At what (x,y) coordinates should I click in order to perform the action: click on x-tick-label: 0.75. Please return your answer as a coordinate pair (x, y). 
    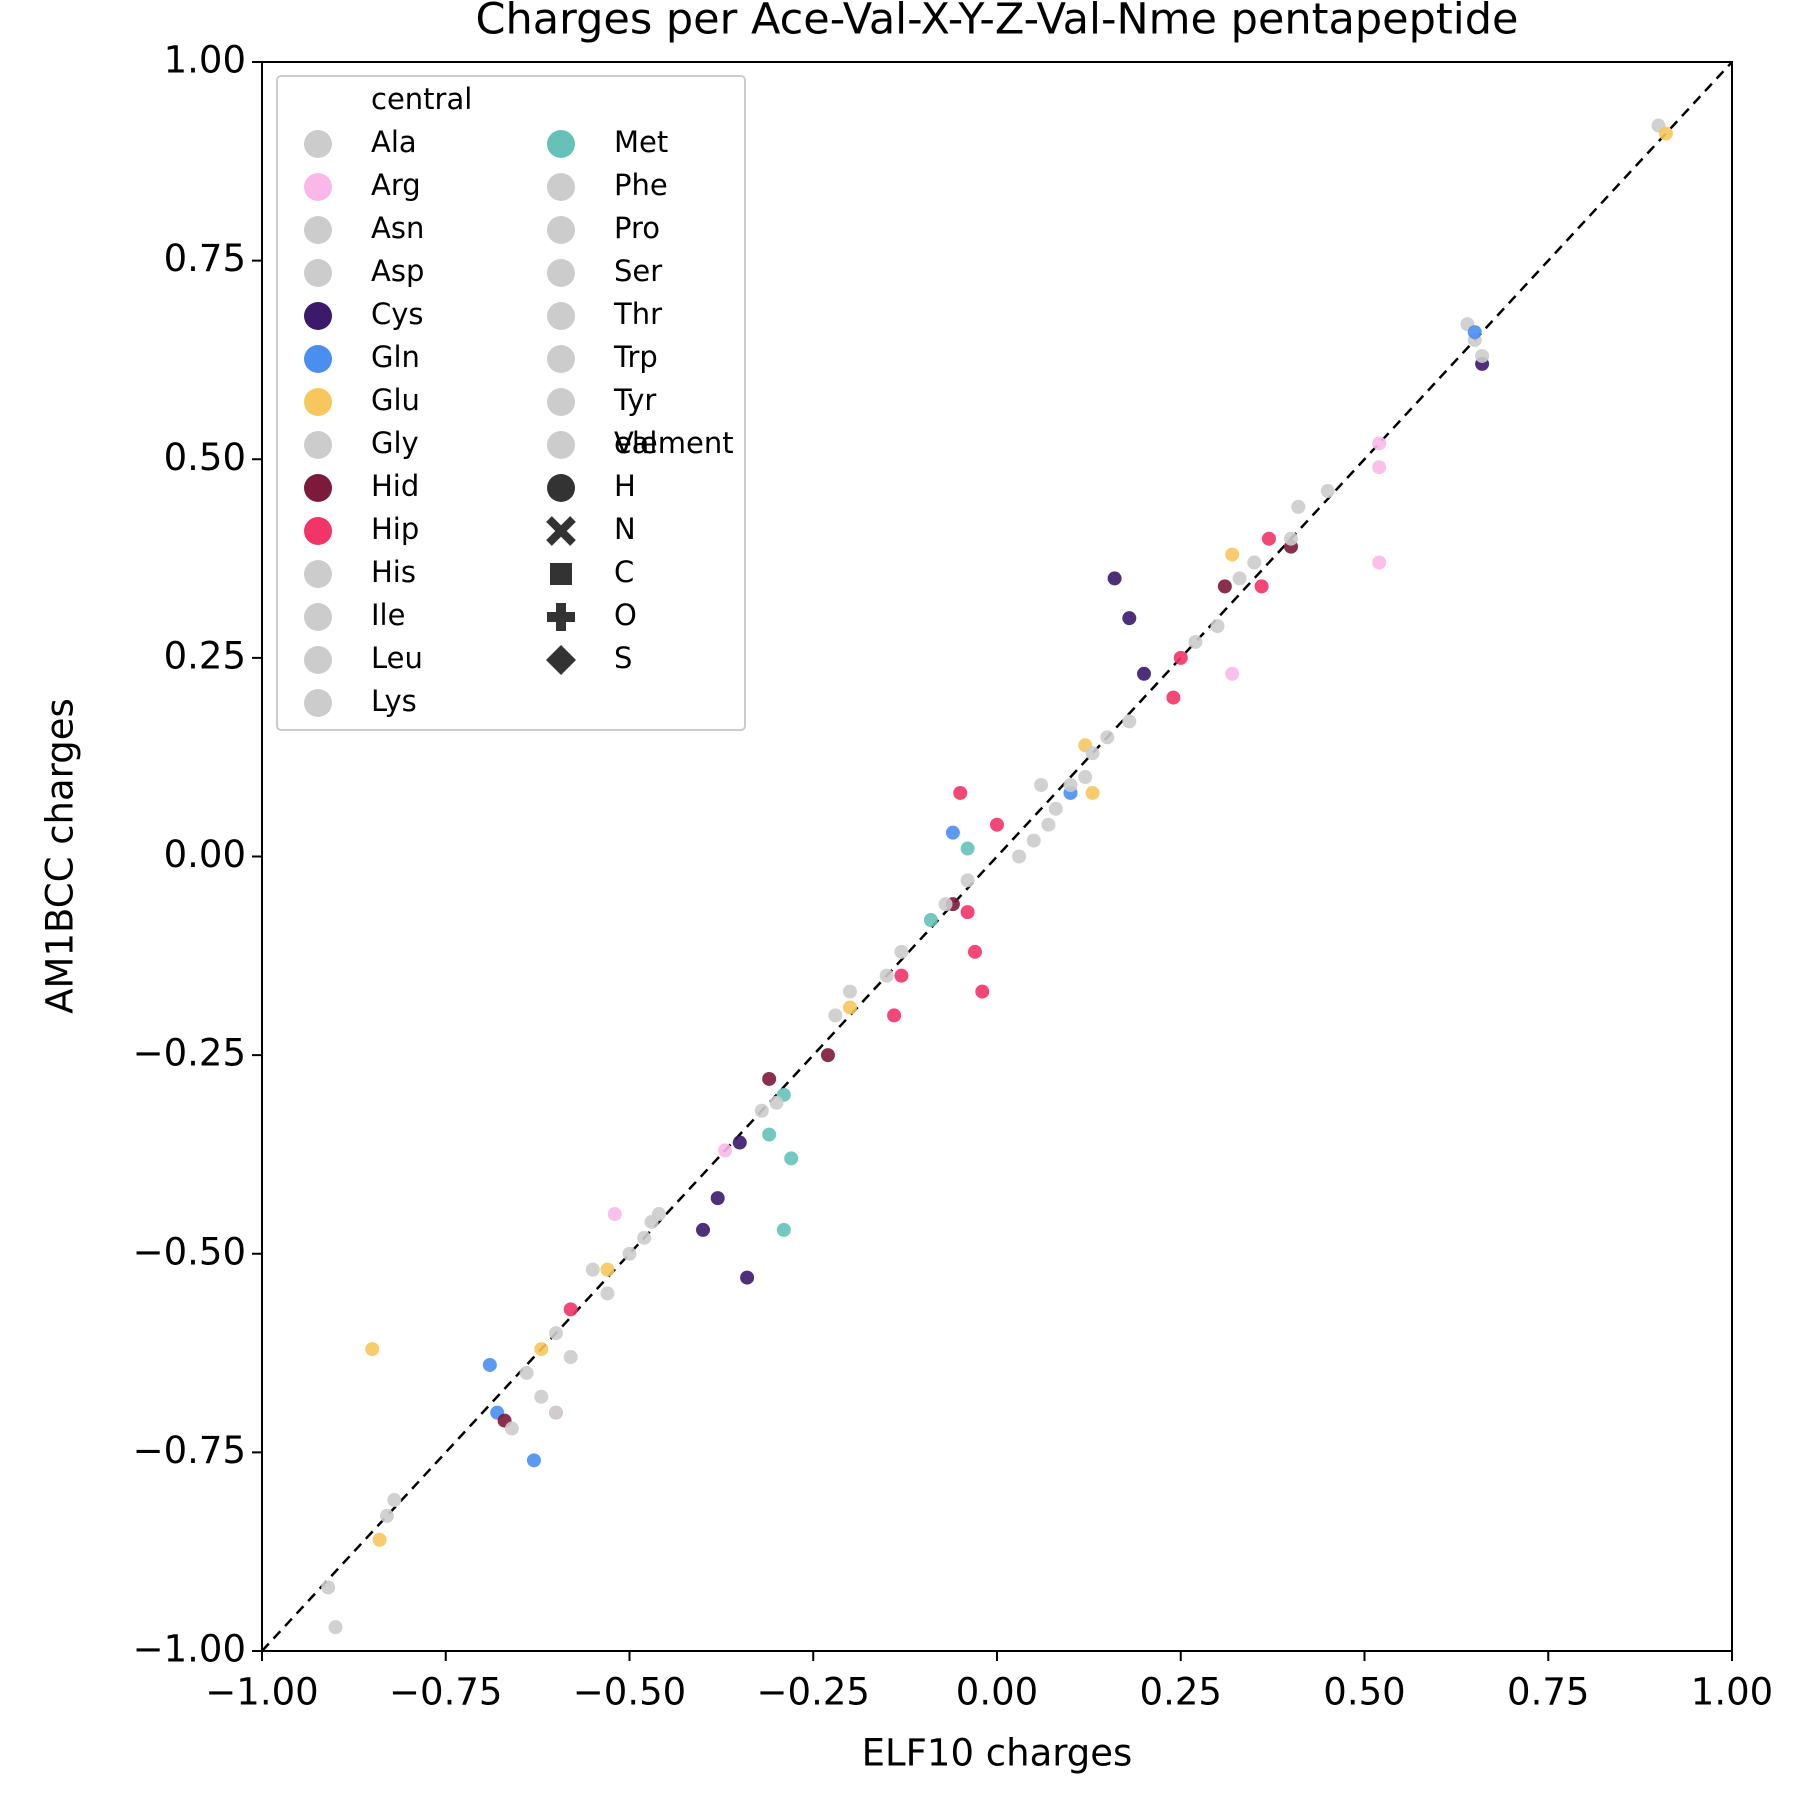
    Looking at the image, I should click on (1548, 1692).